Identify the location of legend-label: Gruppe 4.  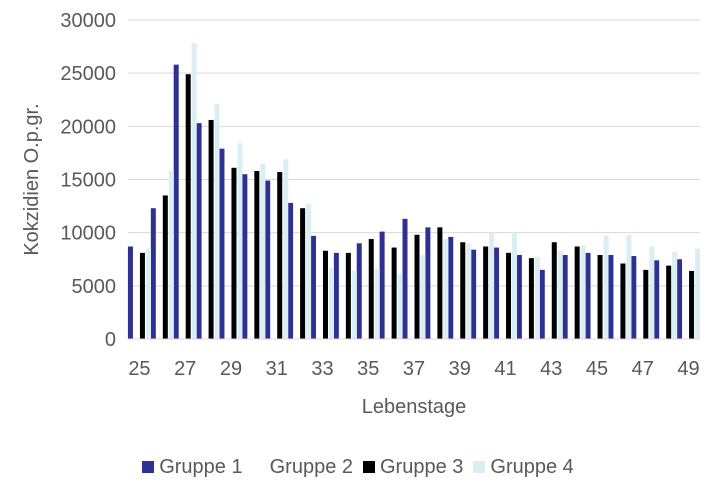
(532, 466).